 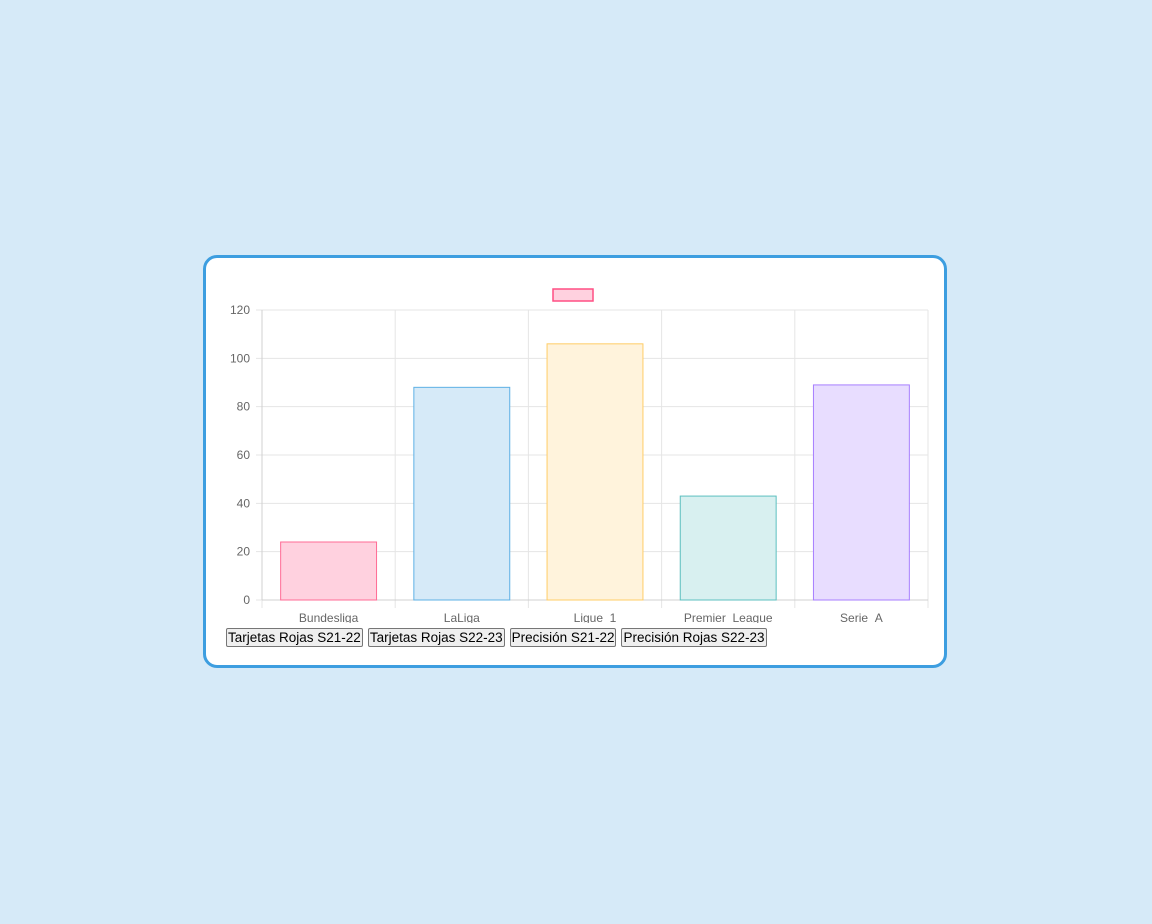 I want to click on bar-bundesliga, so click(x=329, y=571).